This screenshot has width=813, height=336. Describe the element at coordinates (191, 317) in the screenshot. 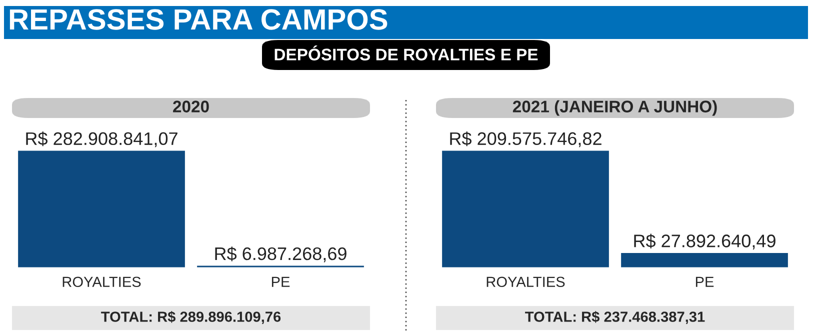

I see `text: TOTAL: R$ 289.896.109,76` at that location.